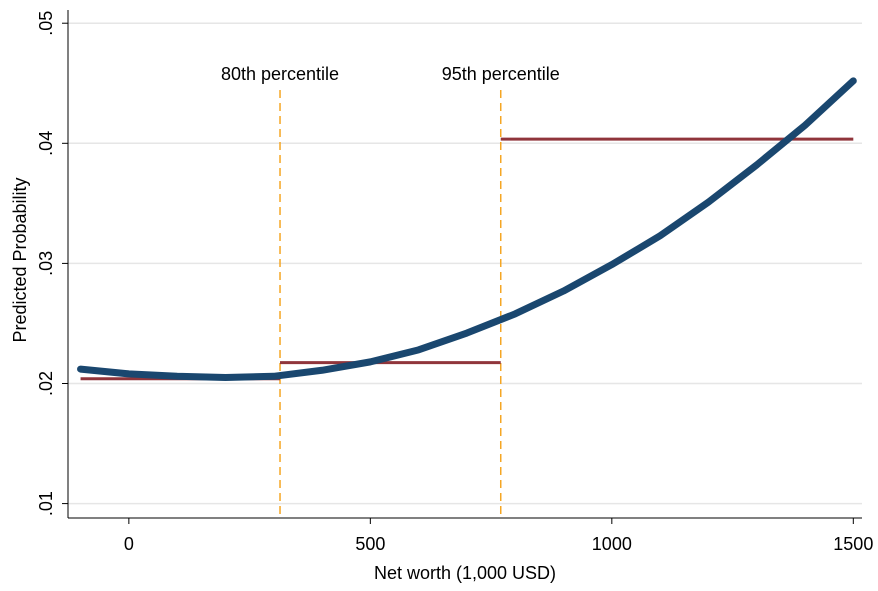 The height and width of the screenshot is (591, 878). Describe the element at coordinates (46, 263) in the screenshot. I see `y-tick-label: .03` at that location.